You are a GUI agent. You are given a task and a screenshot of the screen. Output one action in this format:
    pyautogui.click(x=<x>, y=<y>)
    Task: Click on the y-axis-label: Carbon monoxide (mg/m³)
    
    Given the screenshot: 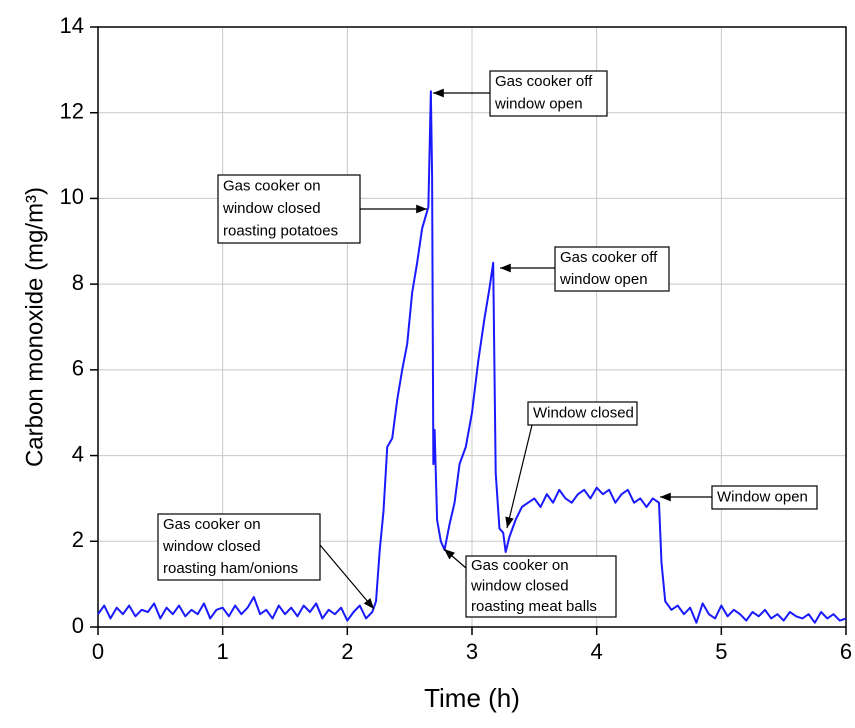 What is the action you would take?
    pyautogui.click(x=34, y=327)
    